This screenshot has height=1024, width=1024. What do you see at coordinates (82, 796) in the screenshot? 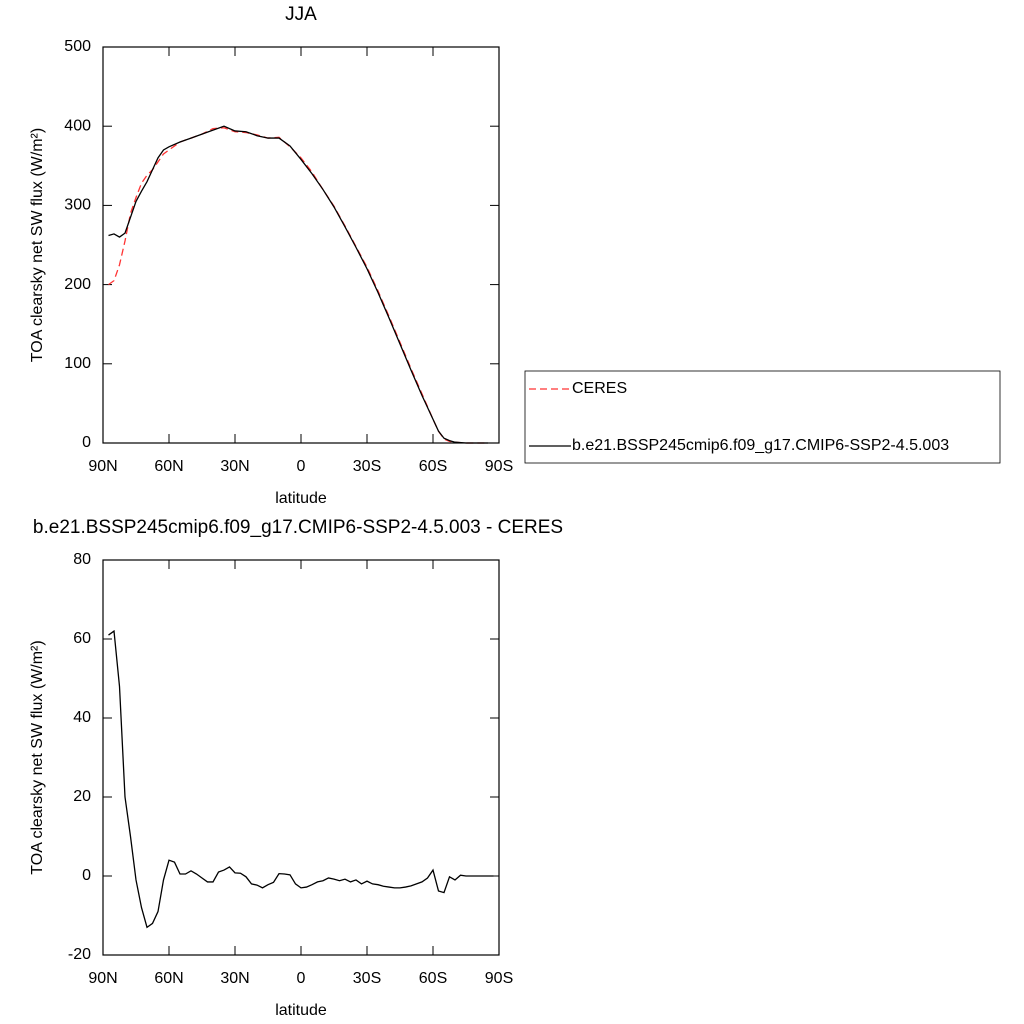
I see `y-tick-label: 20` at bounding box center [82, 796].